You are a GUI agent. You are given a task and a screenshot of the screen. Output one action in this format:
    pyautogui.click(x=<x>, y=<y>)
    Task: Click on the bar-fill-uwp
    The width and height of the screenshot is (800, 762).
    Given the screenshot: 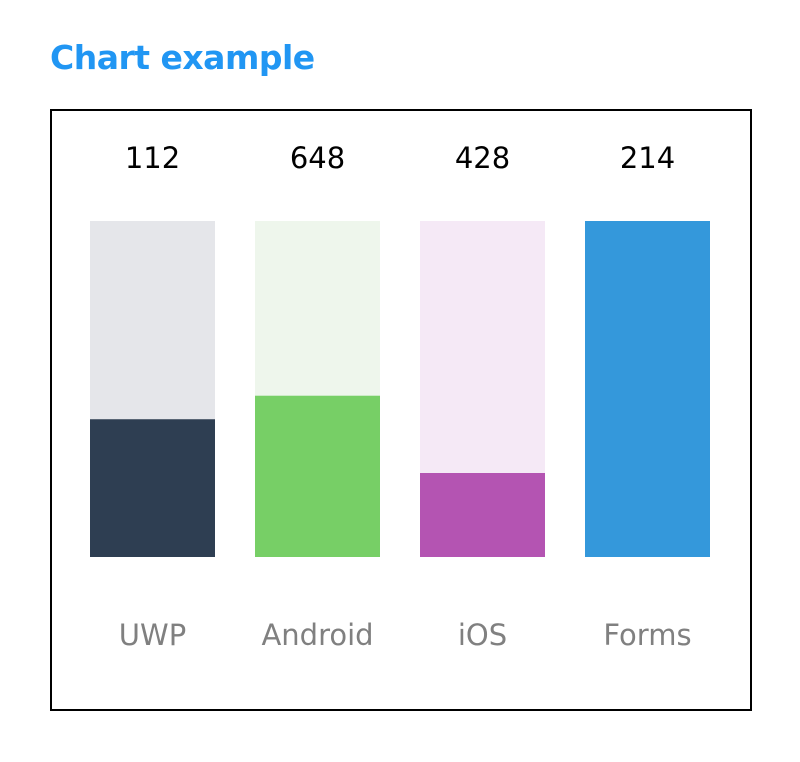 What is the action you would take?
    pyautogui.click(x=152, y=488)
    